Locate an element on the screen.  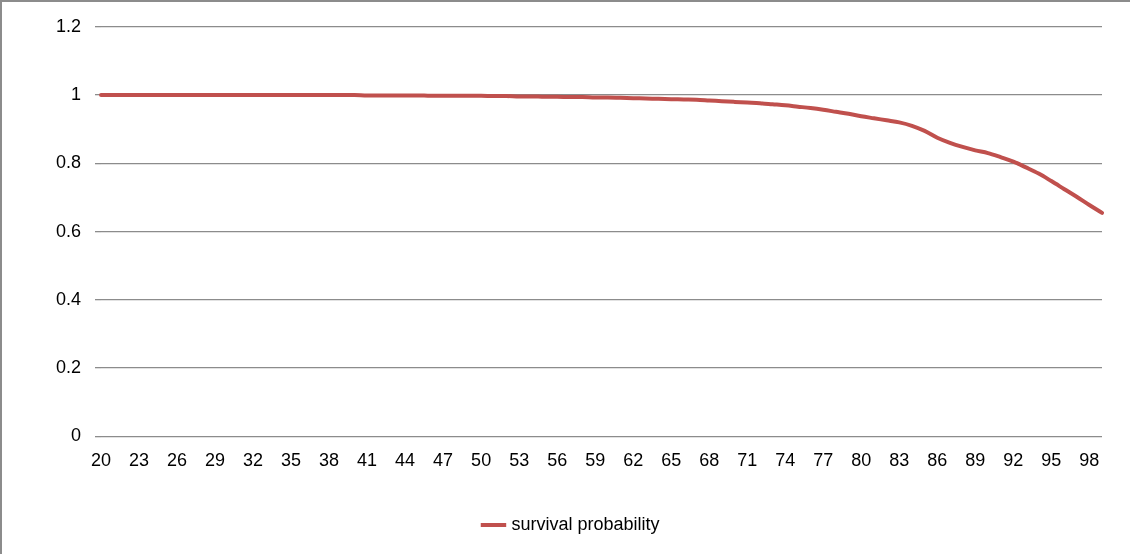
x-tick-label: 50 is located at coordinates (481, 460).